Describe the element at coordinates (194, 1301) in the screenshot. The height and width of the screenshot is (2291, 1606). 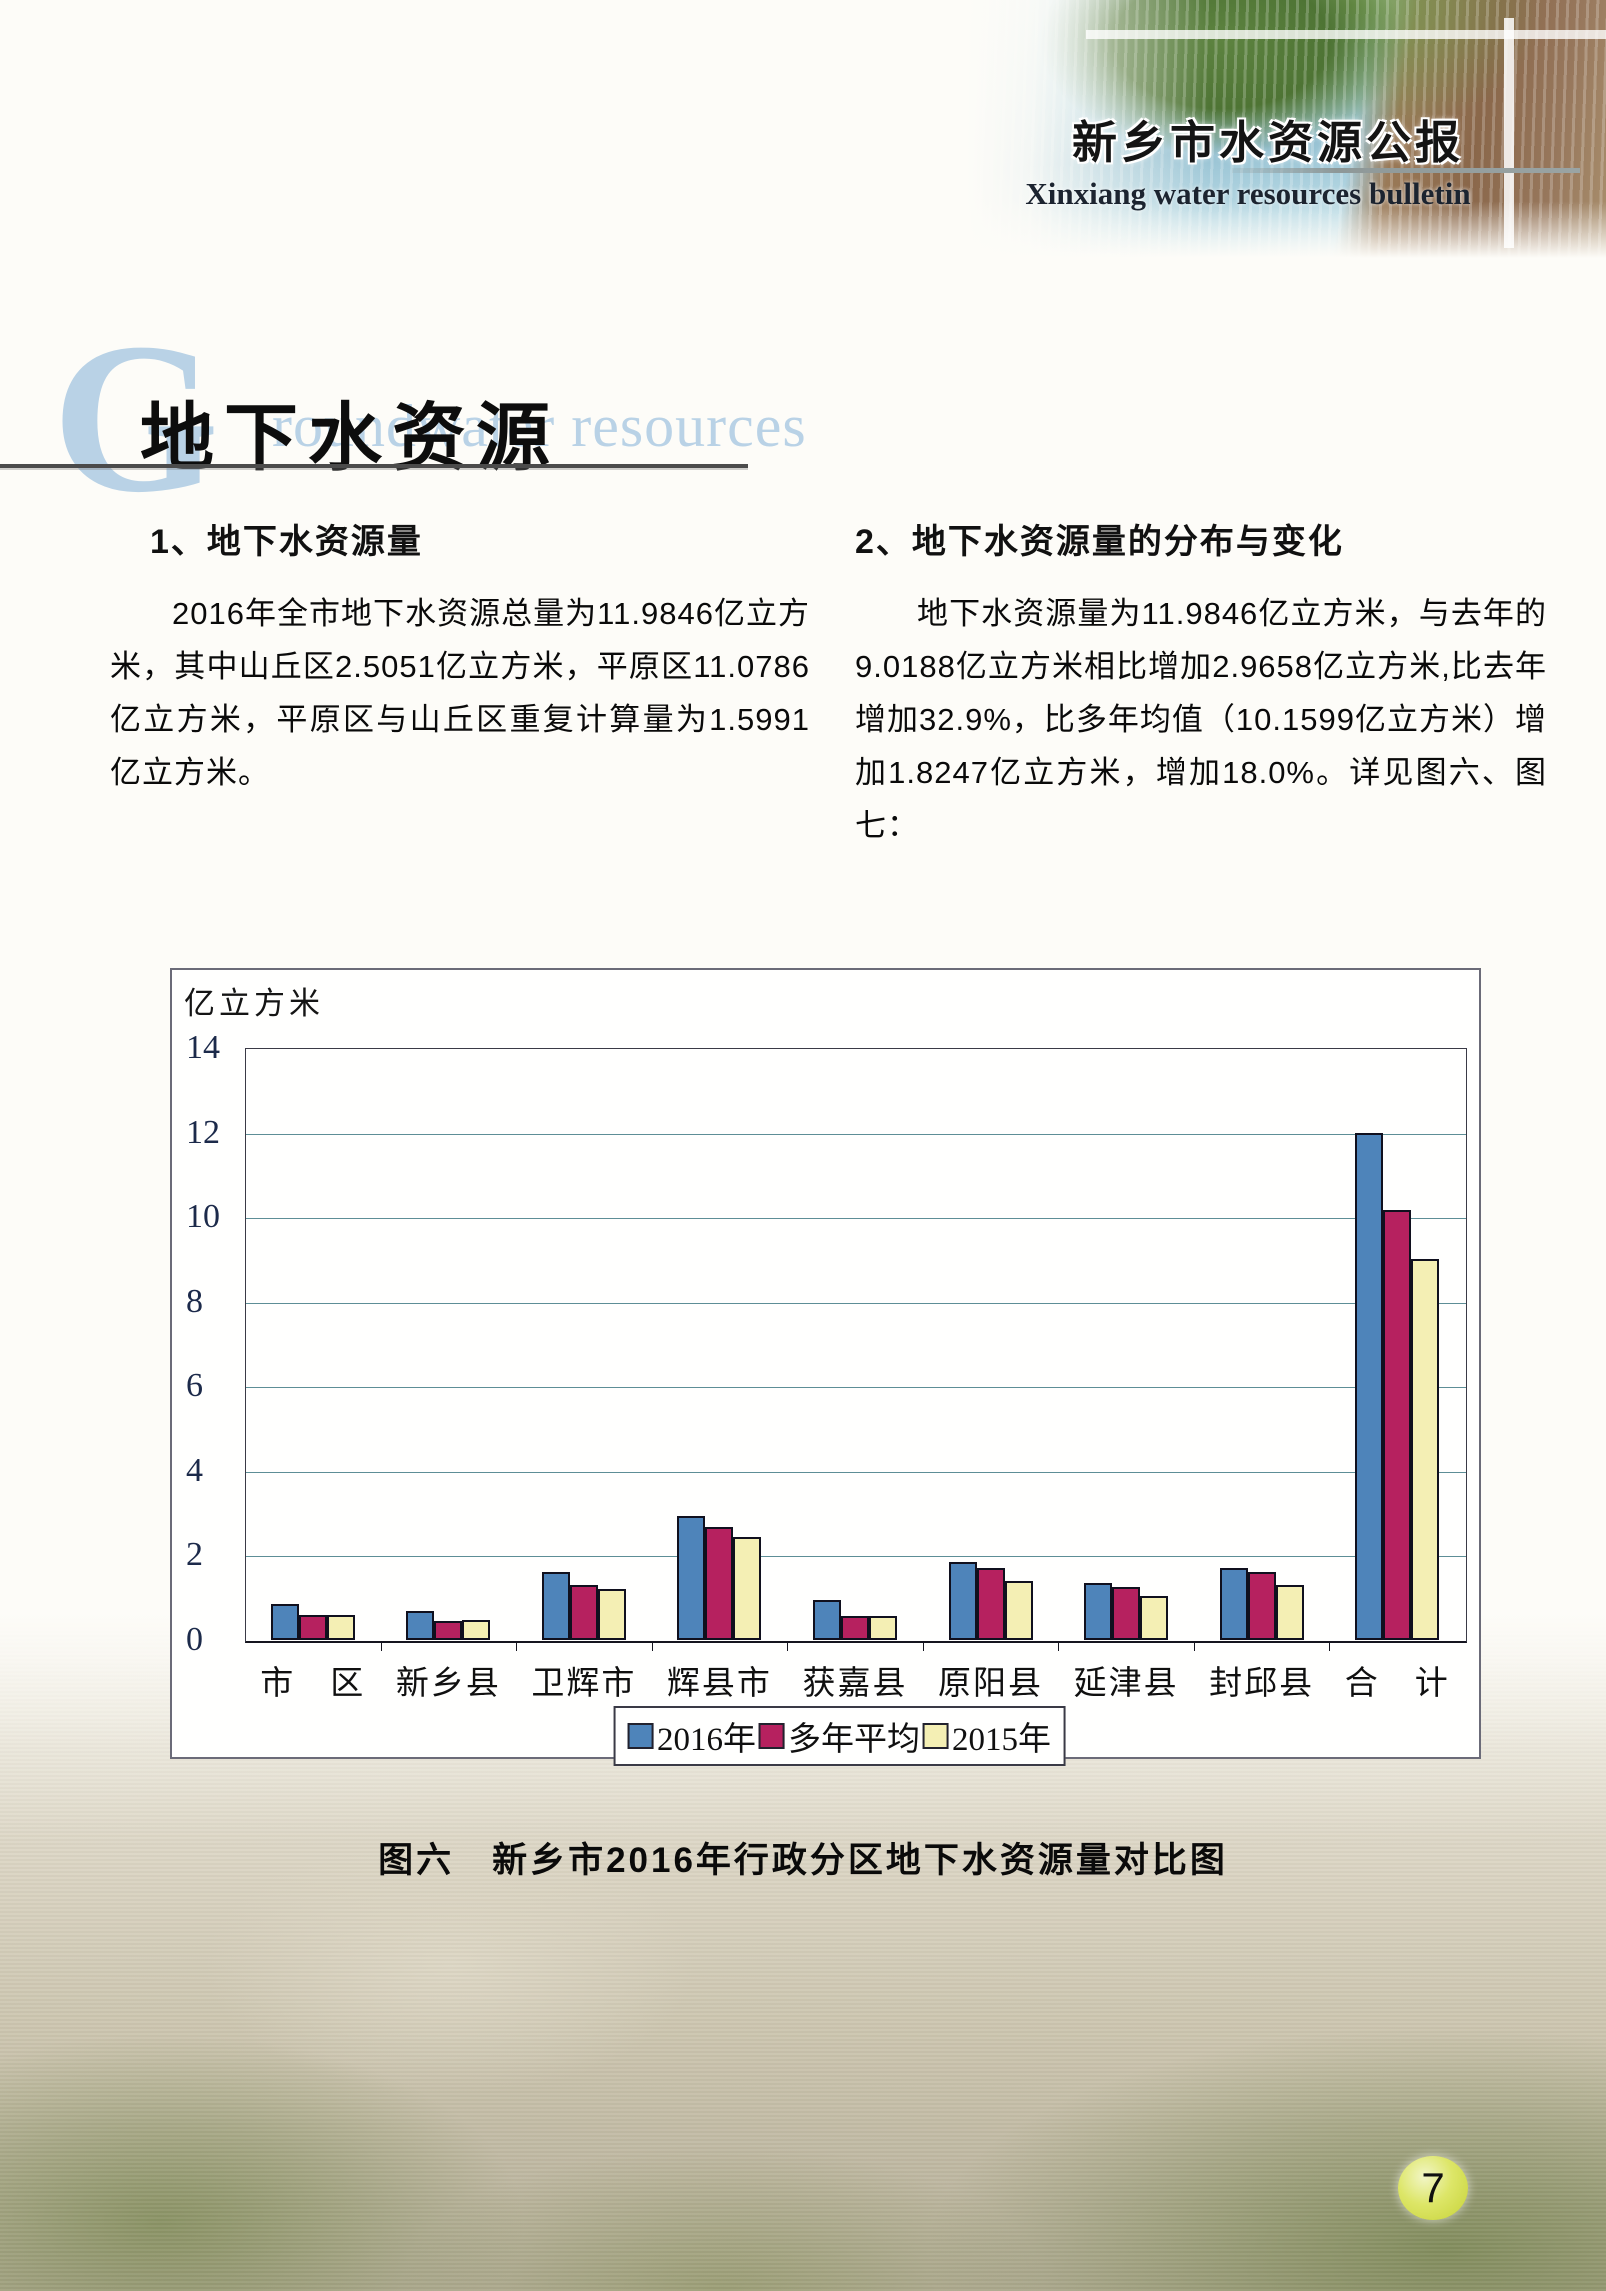
I see `y-axis-tick-label: 8` at that location.